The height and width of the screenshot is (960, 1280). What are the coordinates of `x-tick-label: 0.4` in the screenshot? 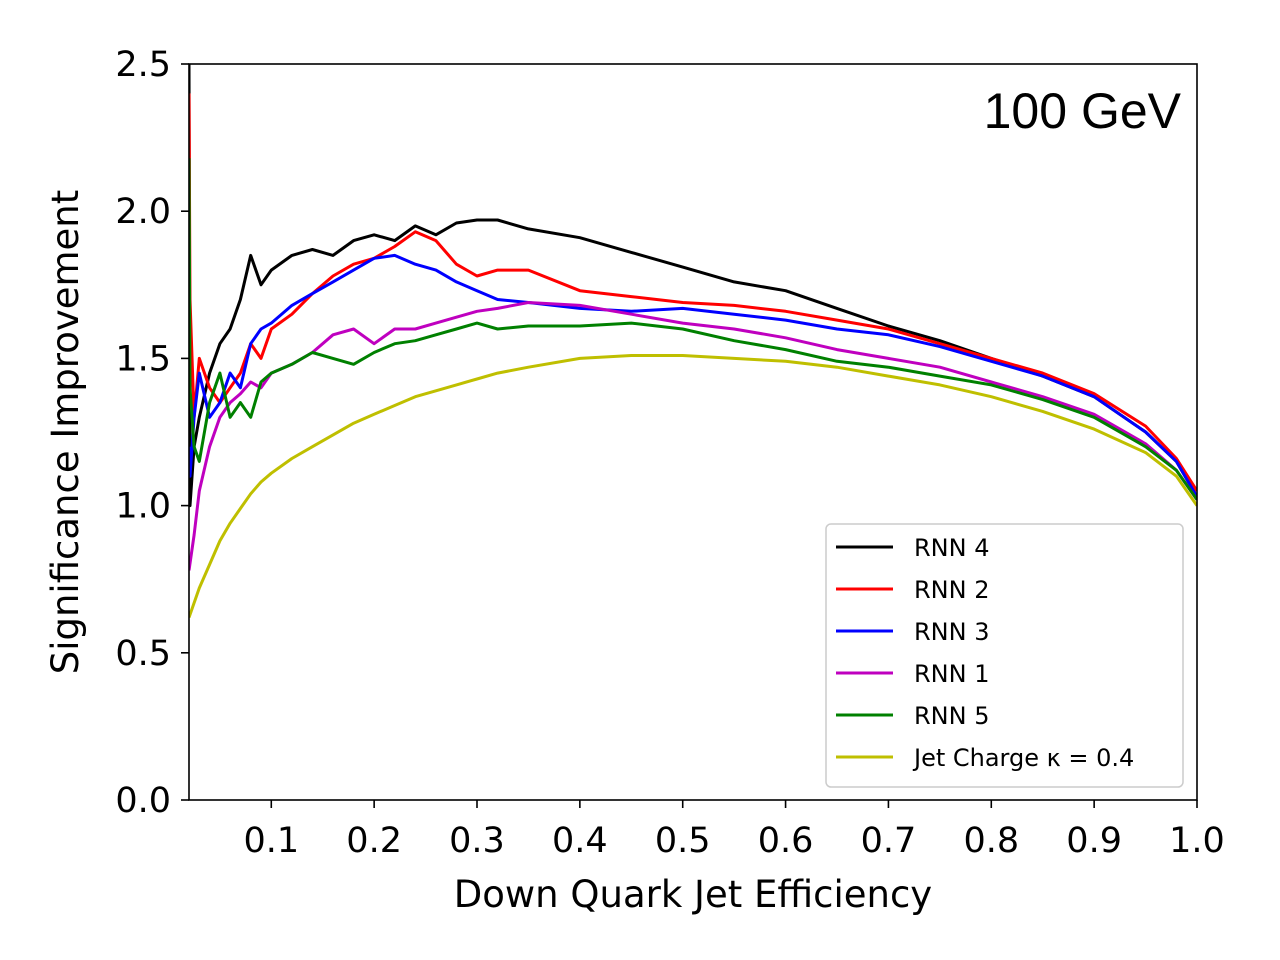 It's located at (580, 841).